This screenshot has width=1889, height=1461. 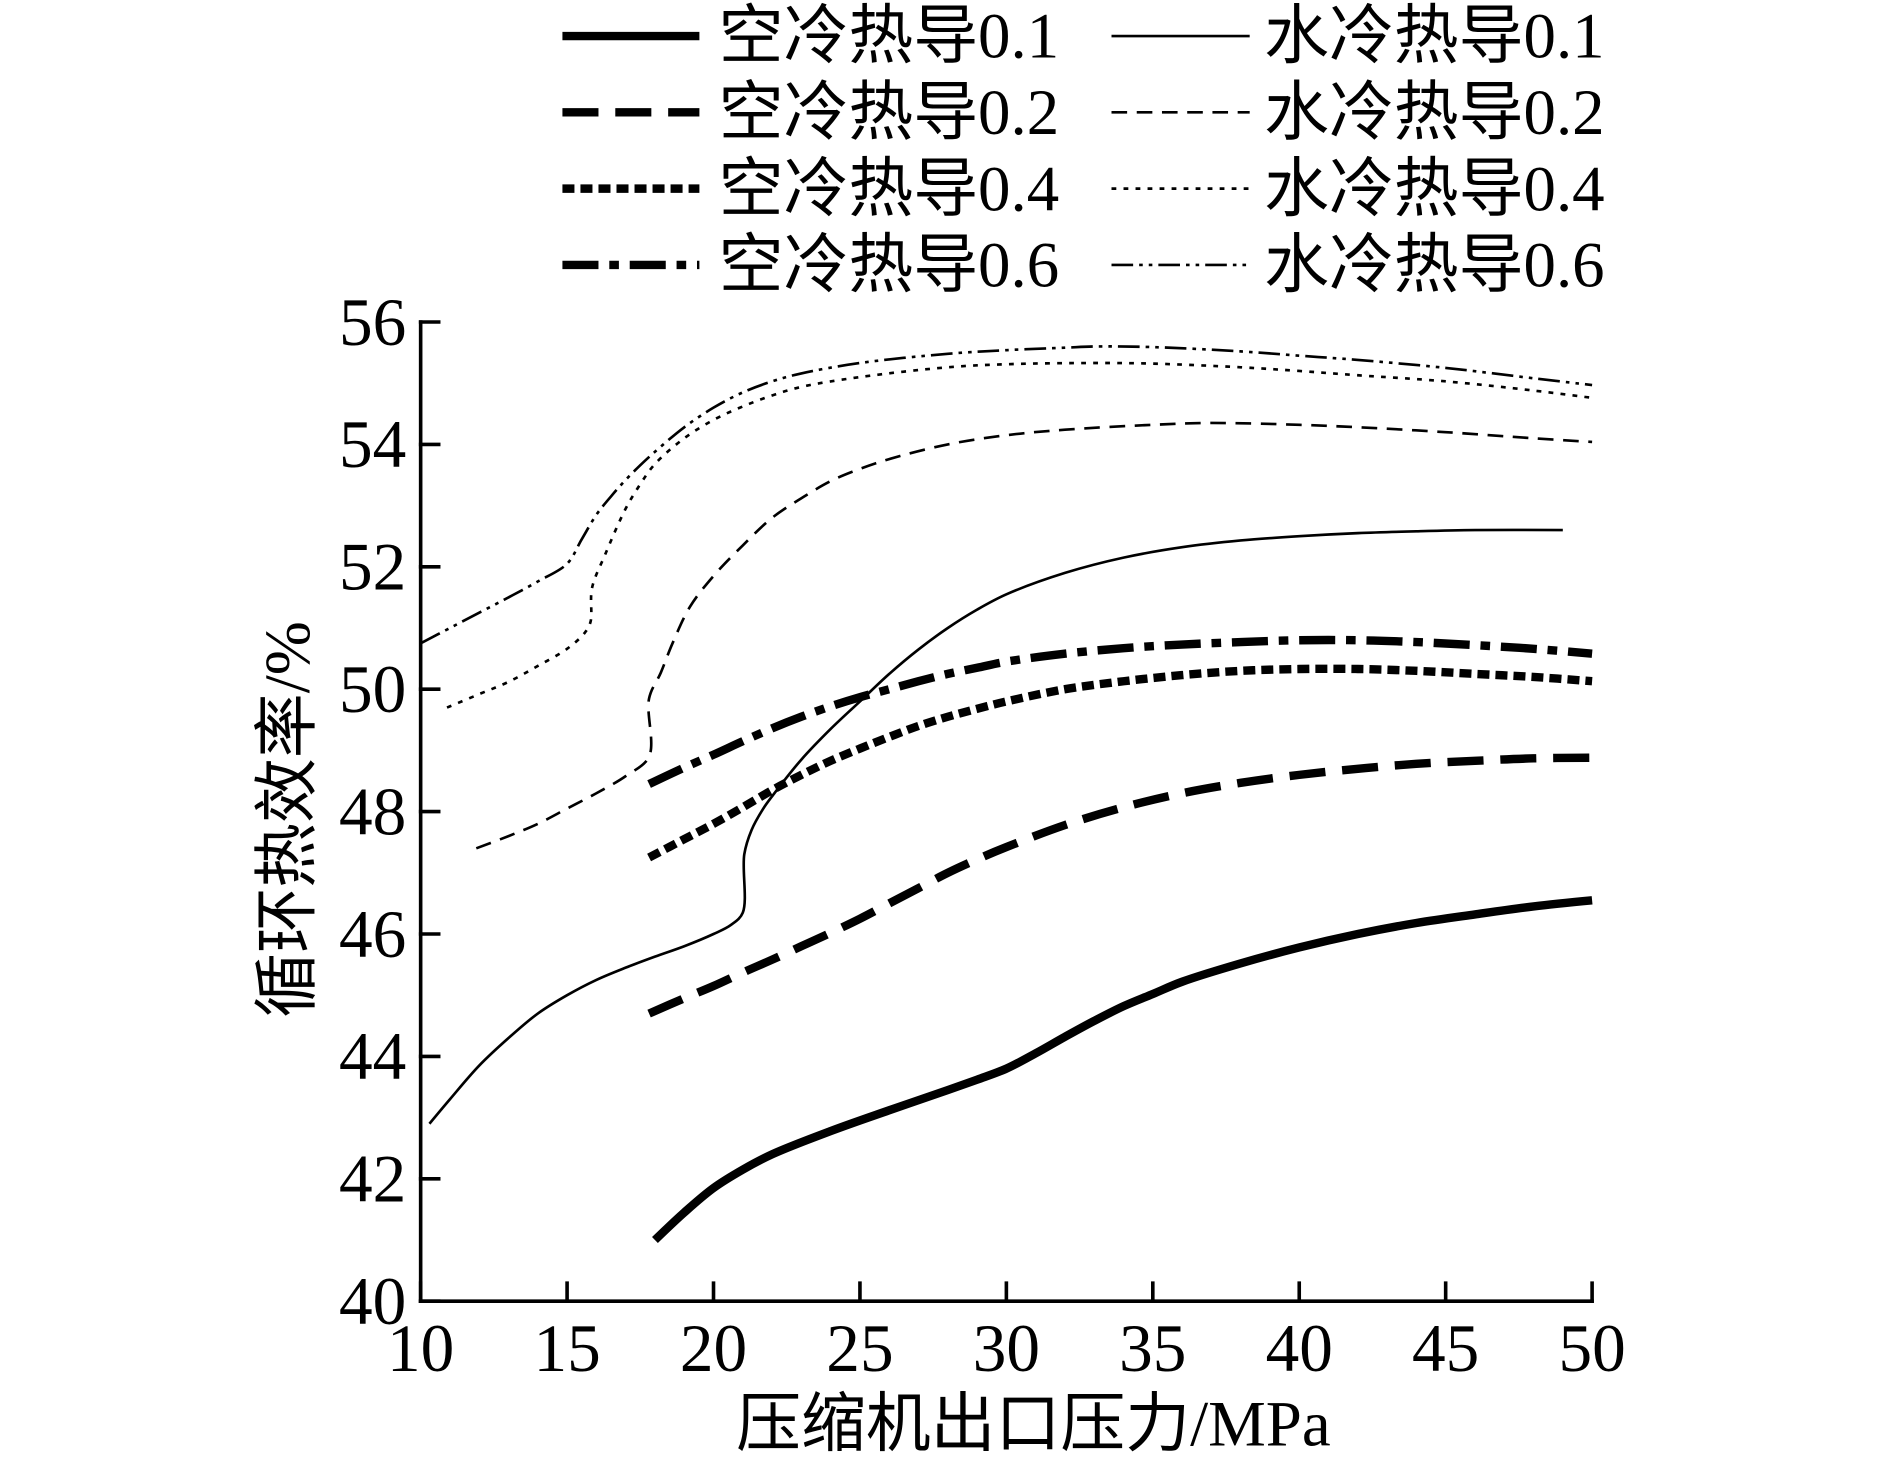 I want to click on x-tick-label: 10, so click(x=420, y=1348).